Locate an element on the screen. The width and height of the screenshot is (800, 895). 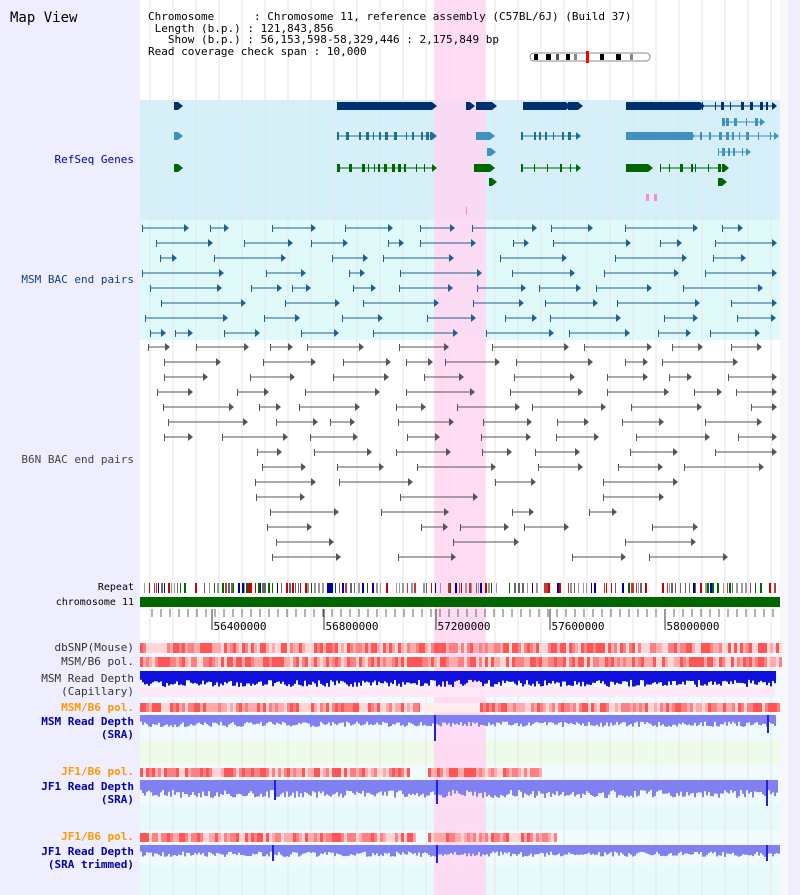
jf1-depth-trimmed-label-1: JF1 Read Depth is located at coordinates (87, 851).